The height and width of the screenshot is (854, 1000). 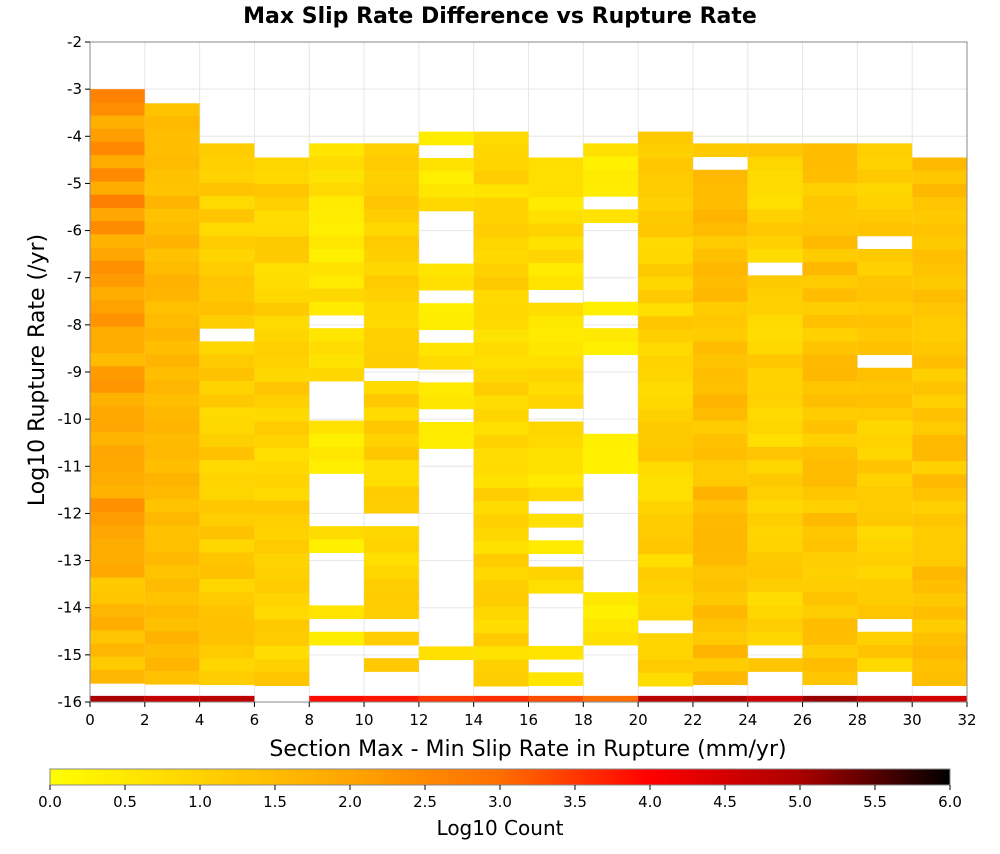 I want to click on colorbar-tick-label: 4.0, so click(x=650, y=802).